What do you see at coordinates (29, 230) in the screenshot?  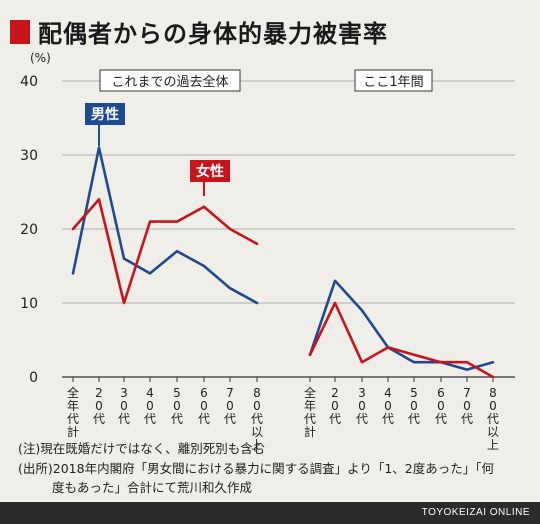 I see `y-tick-label: 20` at bounding box center [29, 230].